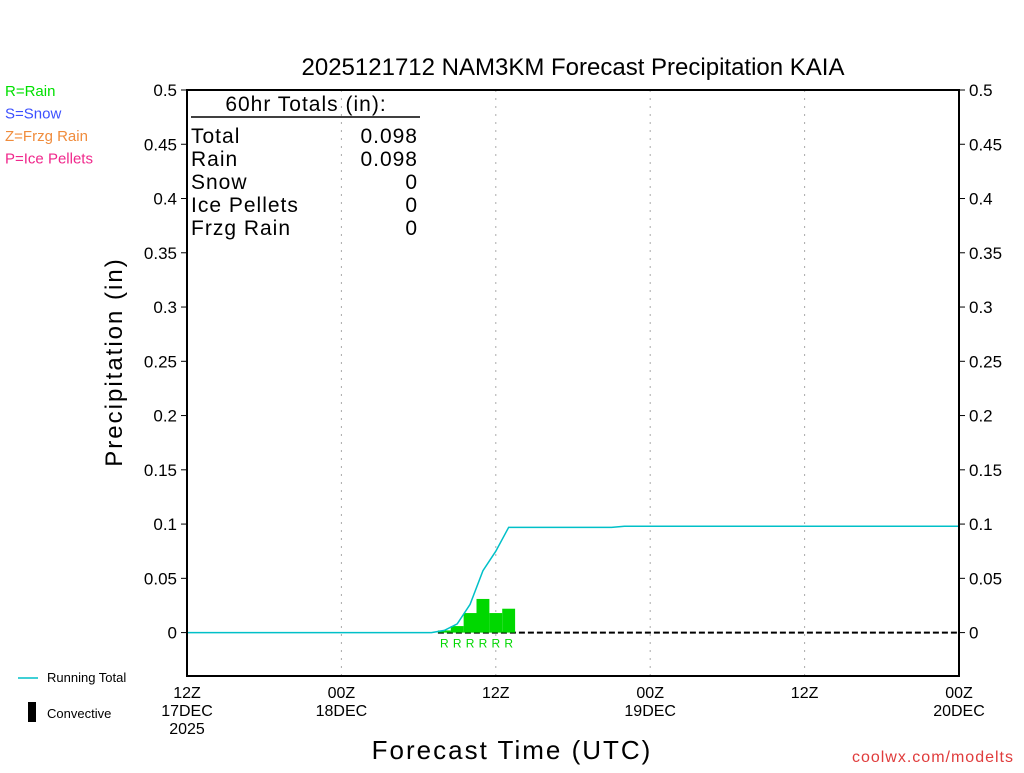  I want to click on y-tick-label-right: 0.2, so click(981, 416).